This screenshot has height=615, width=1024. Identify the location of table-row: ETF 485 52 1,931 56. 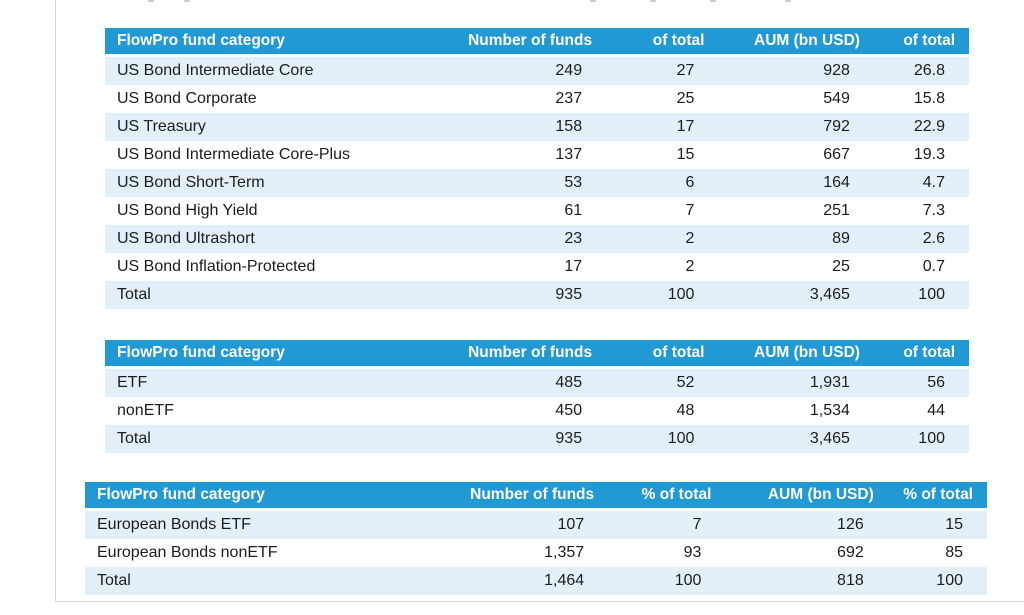
(537, 383).